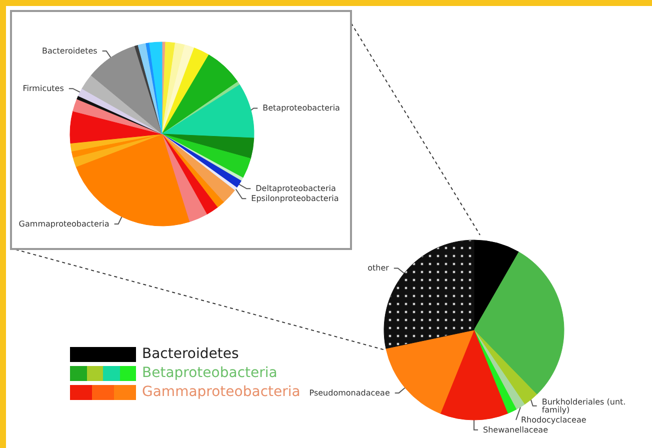 Image resolution: width=652 pixels, height=448 pixels. What do you see at coordinates (553, 419) in the screenshot?
I see `slice-label: Rhodocyclaceae` at bounding box center [553, 419].